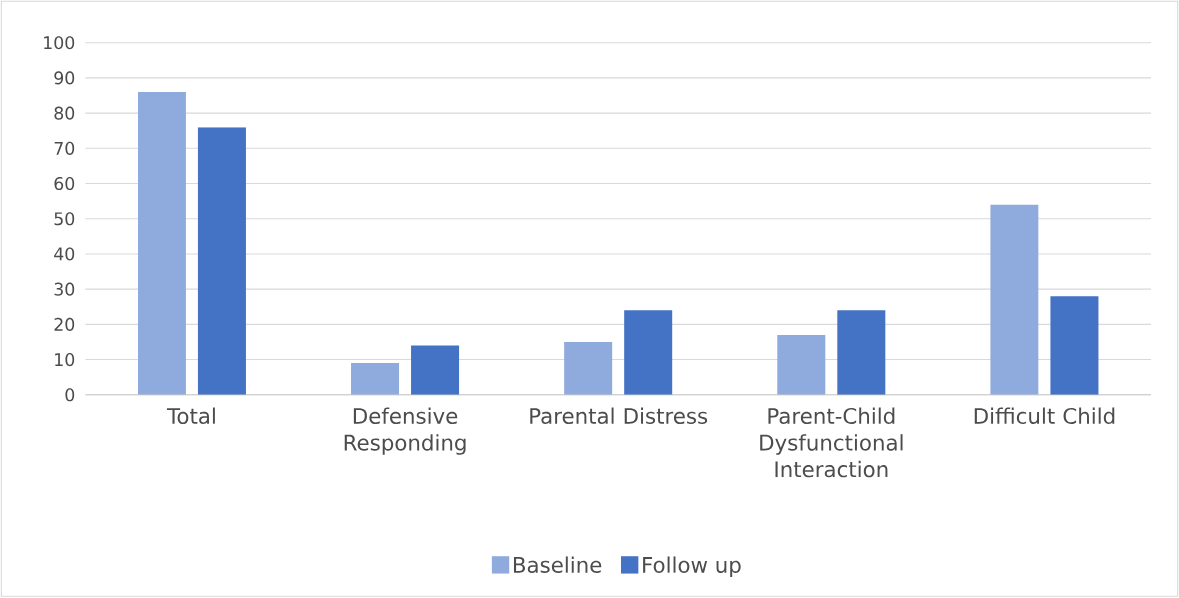  I want to click on y-tick-label: 0, so click(70, 395).